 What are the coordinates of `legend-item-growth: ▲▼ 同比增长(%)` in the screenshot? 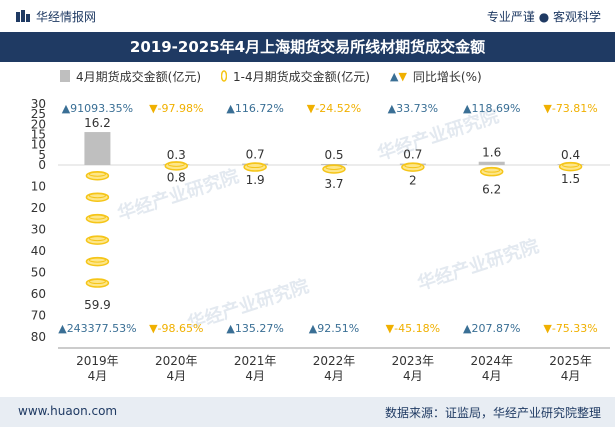 It's located at (436, 76).